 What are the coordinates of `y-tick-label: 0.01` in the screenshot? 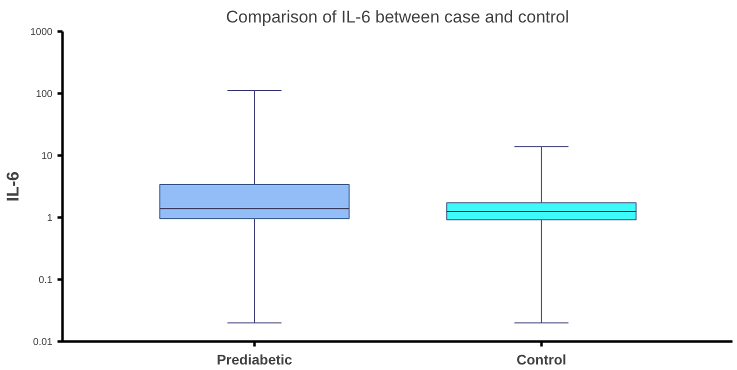 It's located at (43, 342).